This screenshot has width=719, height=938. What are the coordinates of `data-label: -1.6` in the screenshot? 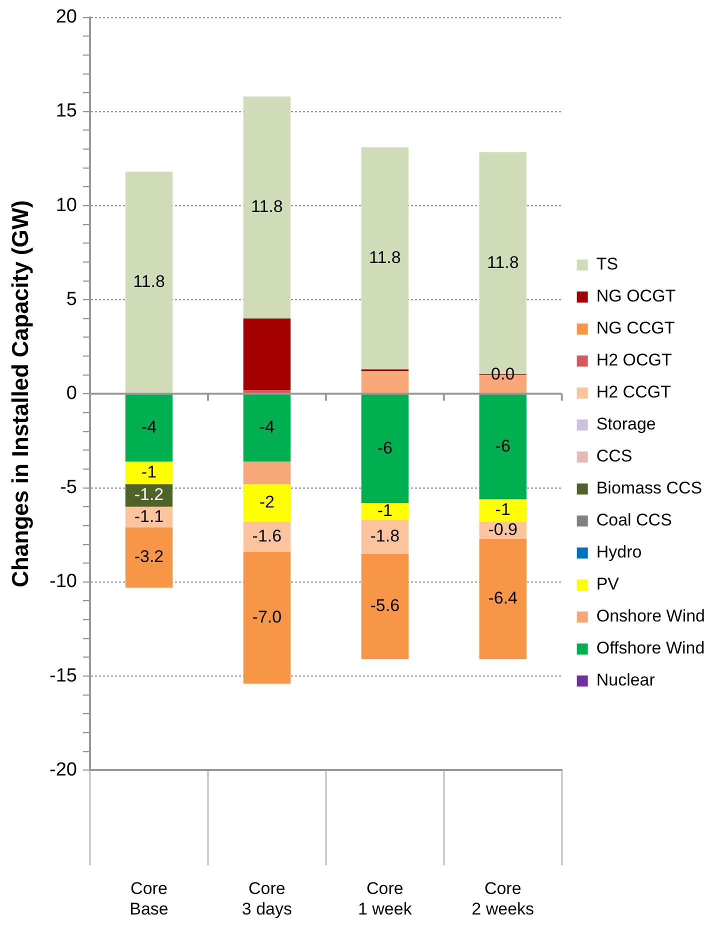 It's located at (267, 536).